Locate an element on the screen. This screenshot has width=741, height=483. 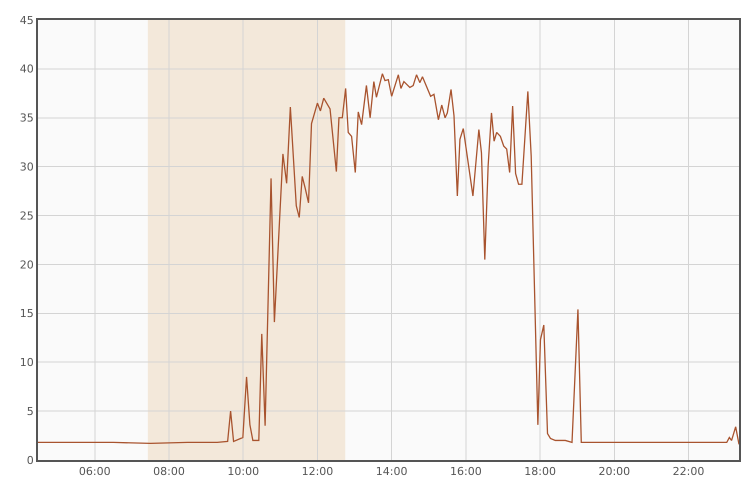
y-tick-label: 40 is located at coordinates (27, 69).